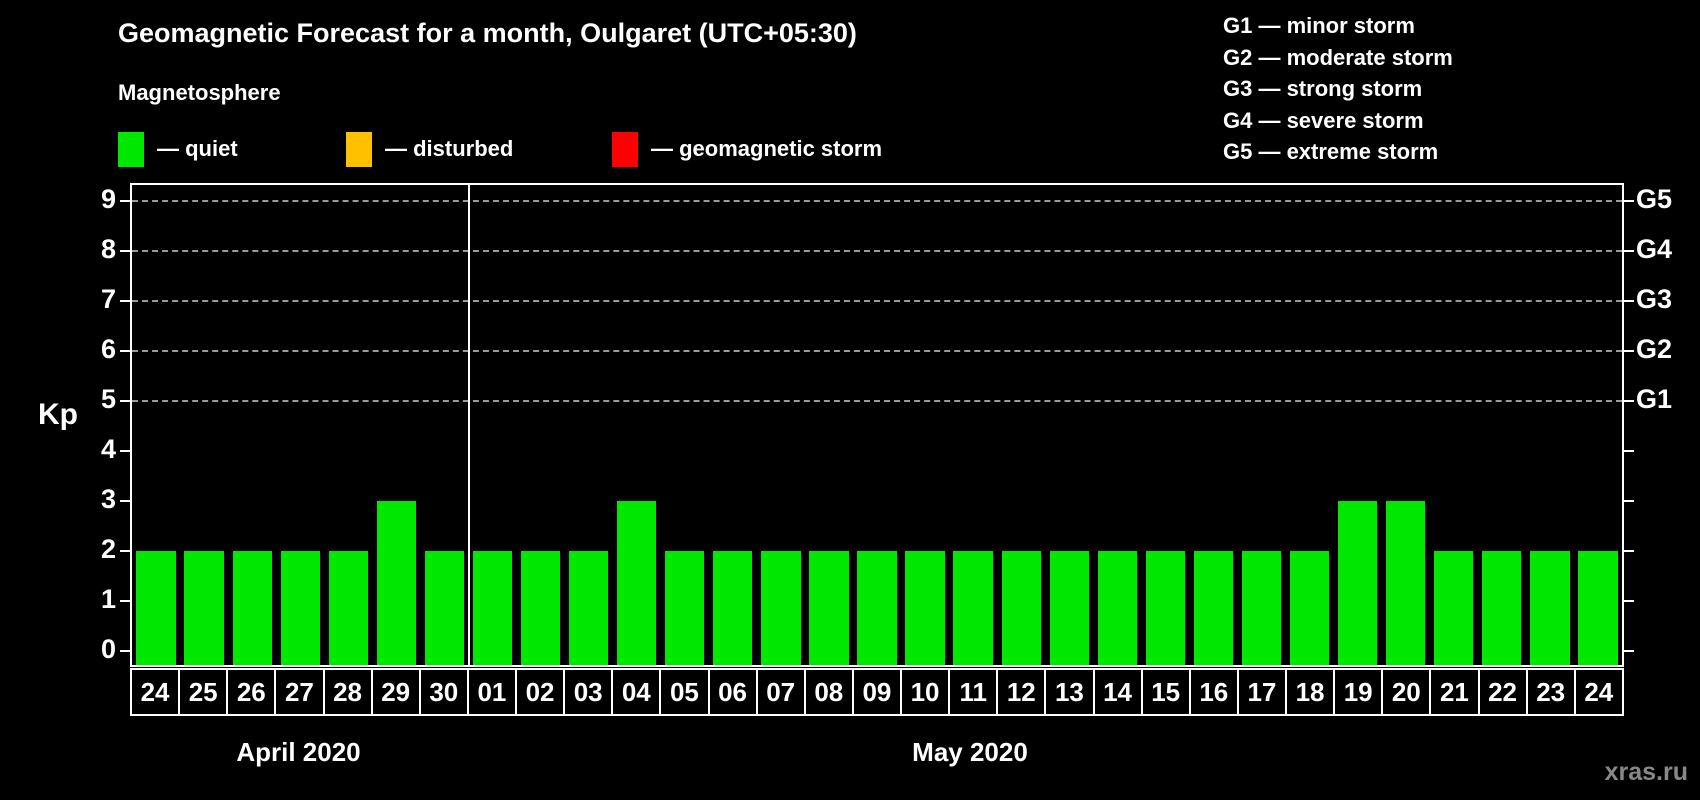  What do you see at coordinates (155, 692) in the screenshot?
I see `day-label: 24` at bounding box center [155, 692].